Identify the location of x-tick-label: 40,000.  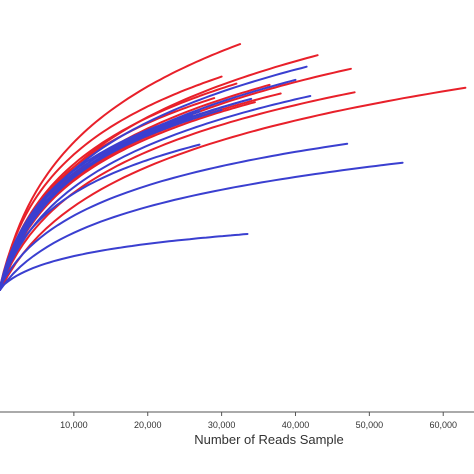
(296, 425).